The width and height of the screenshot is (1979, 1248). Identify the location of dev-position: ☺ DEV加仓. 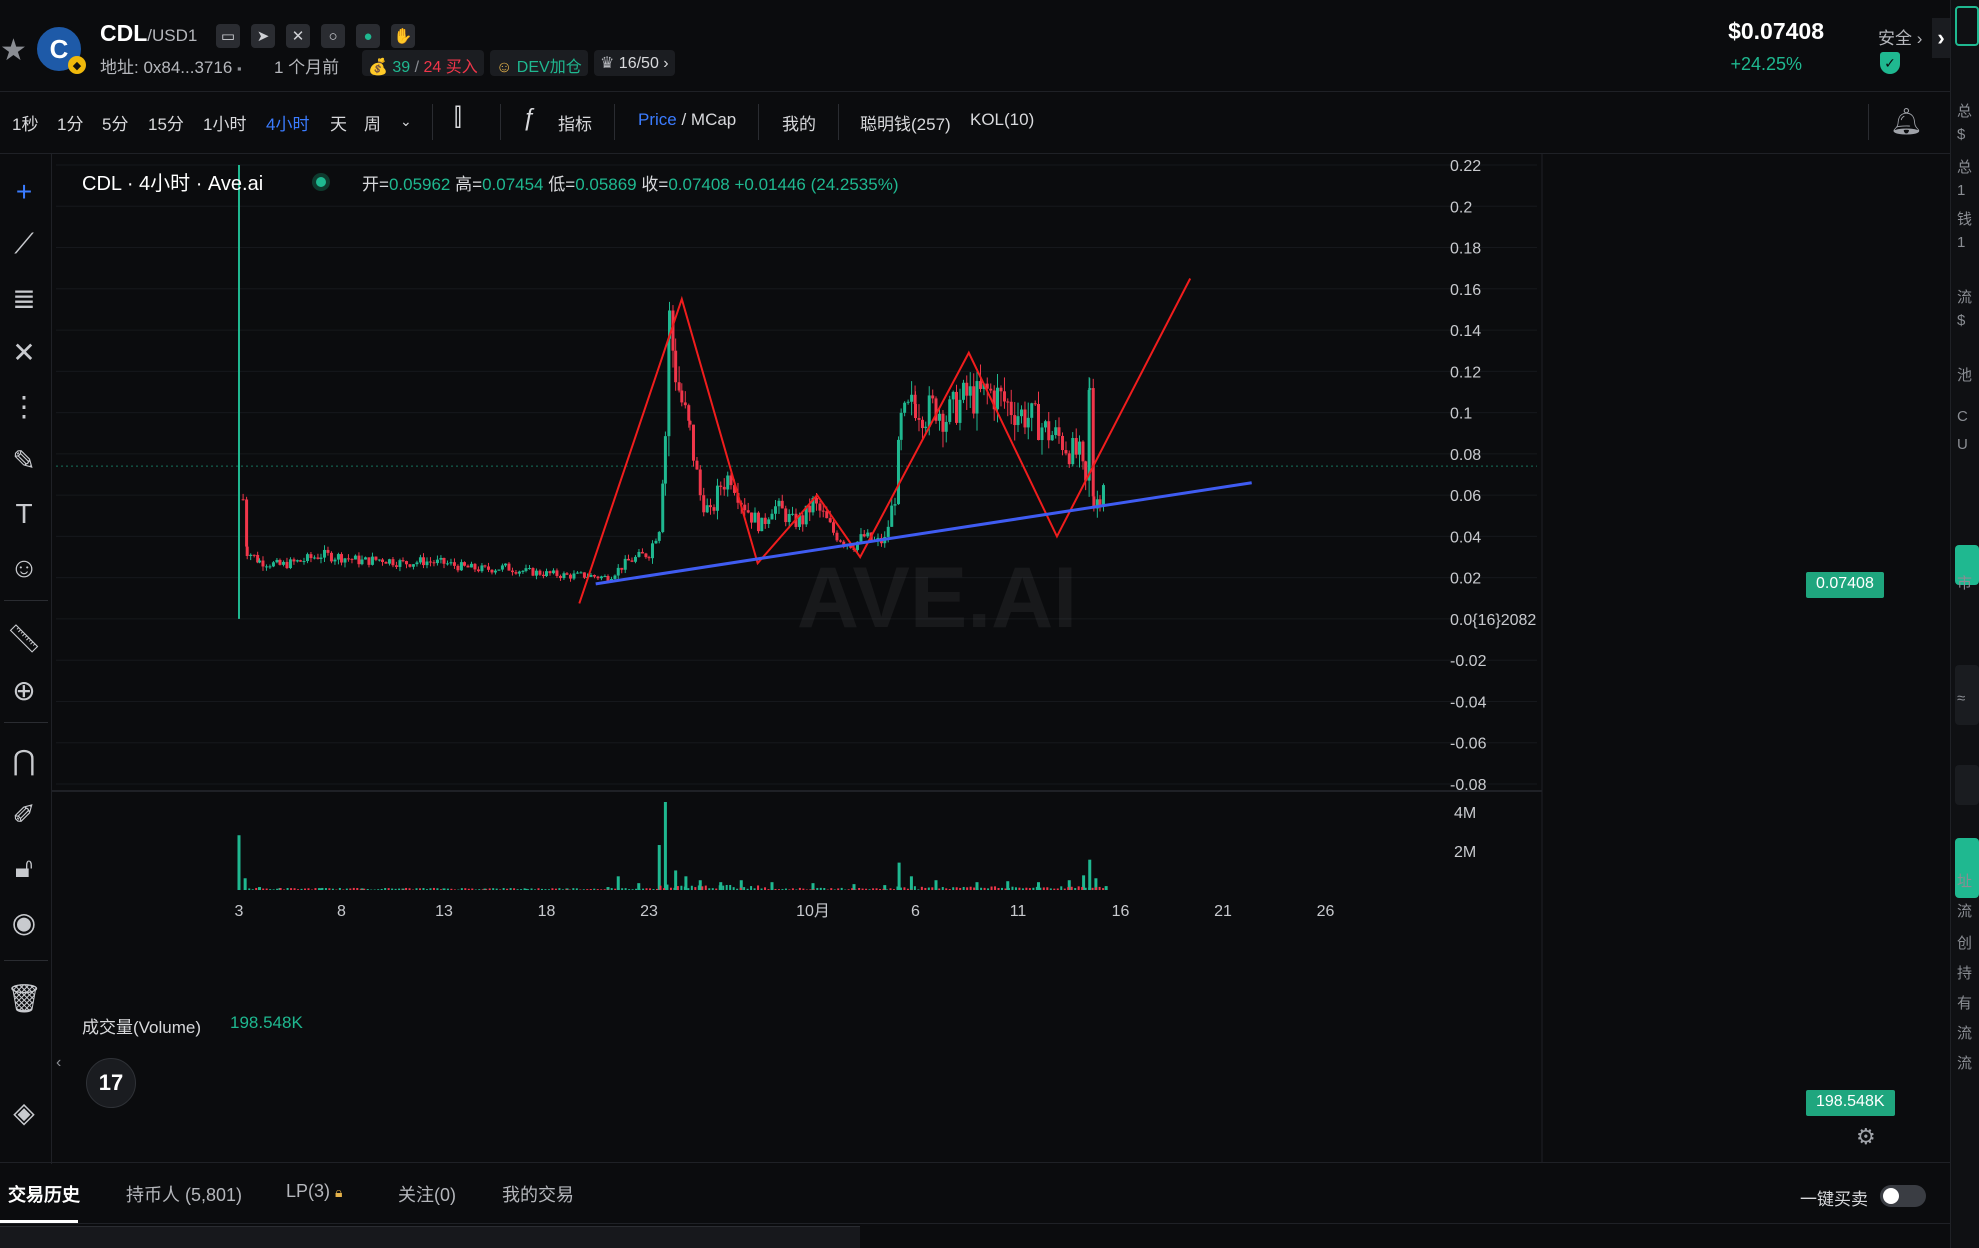
(539, 63).